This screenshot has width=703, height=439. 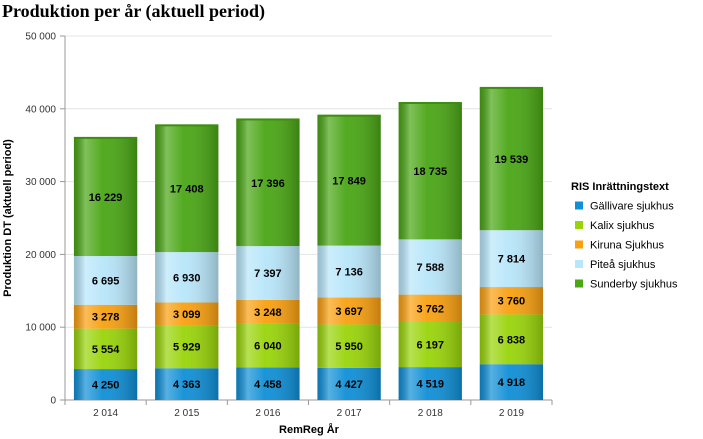 I want to click on data-label: 17 408, so click(x=187, y=190).